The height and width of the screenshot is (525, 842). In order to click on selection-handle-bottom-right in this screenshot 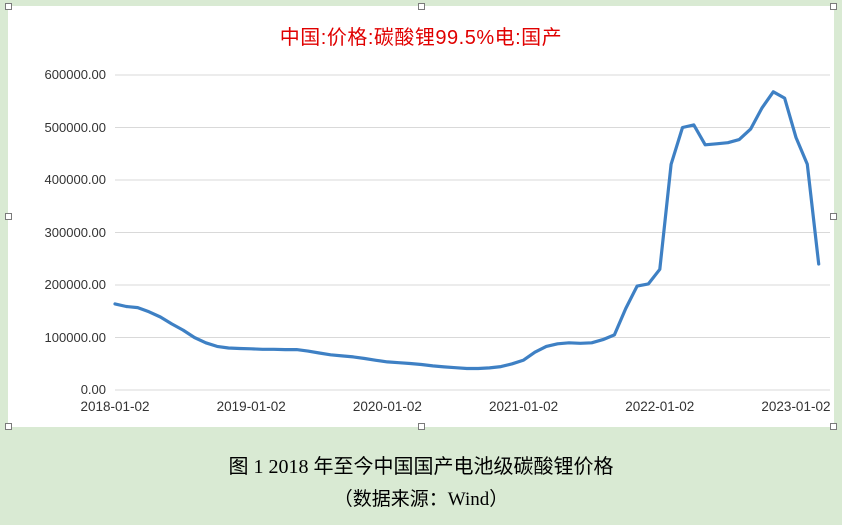, I will do `click(833, 426)`.